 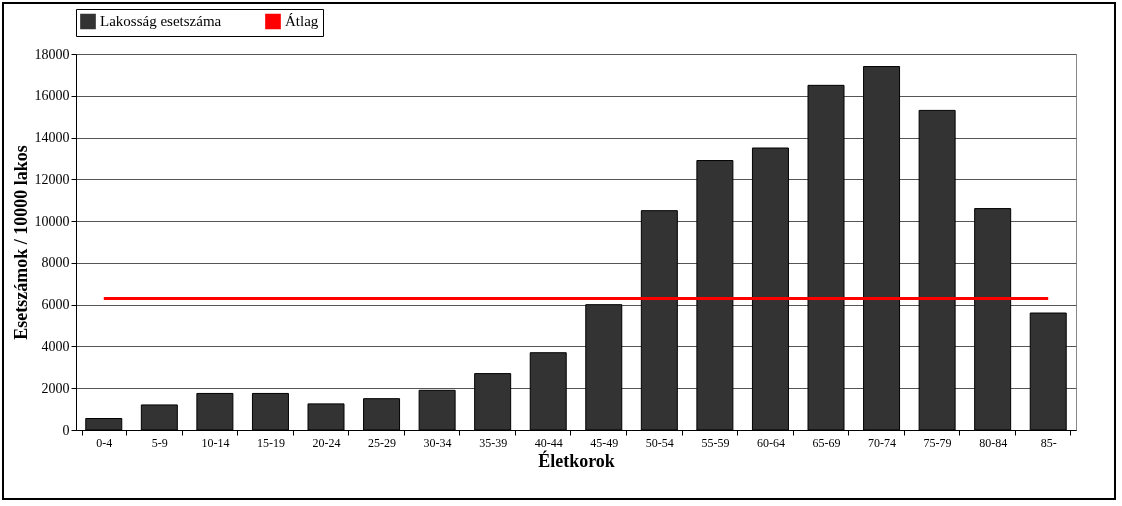 What do you see at coordinates (52, 138) in the screenshot?
I see `y-tick-label: 14000` at bounding box center [52, 138].